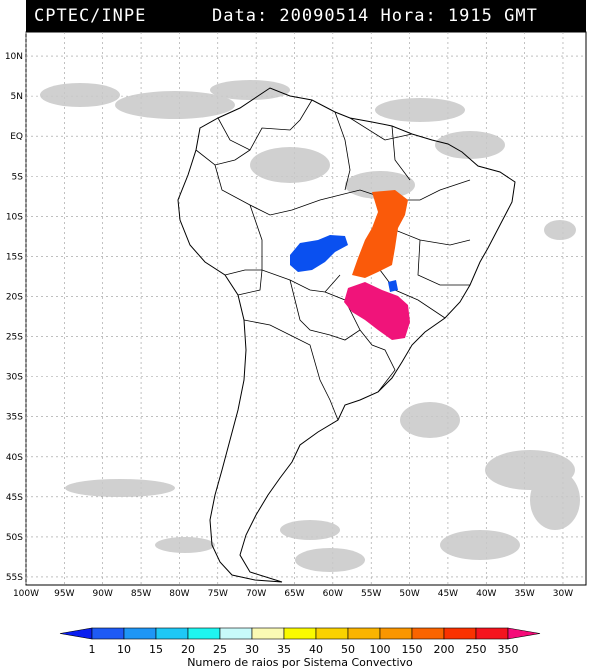  I want to click on lat-tick-label: 30S, so click(14, 378).